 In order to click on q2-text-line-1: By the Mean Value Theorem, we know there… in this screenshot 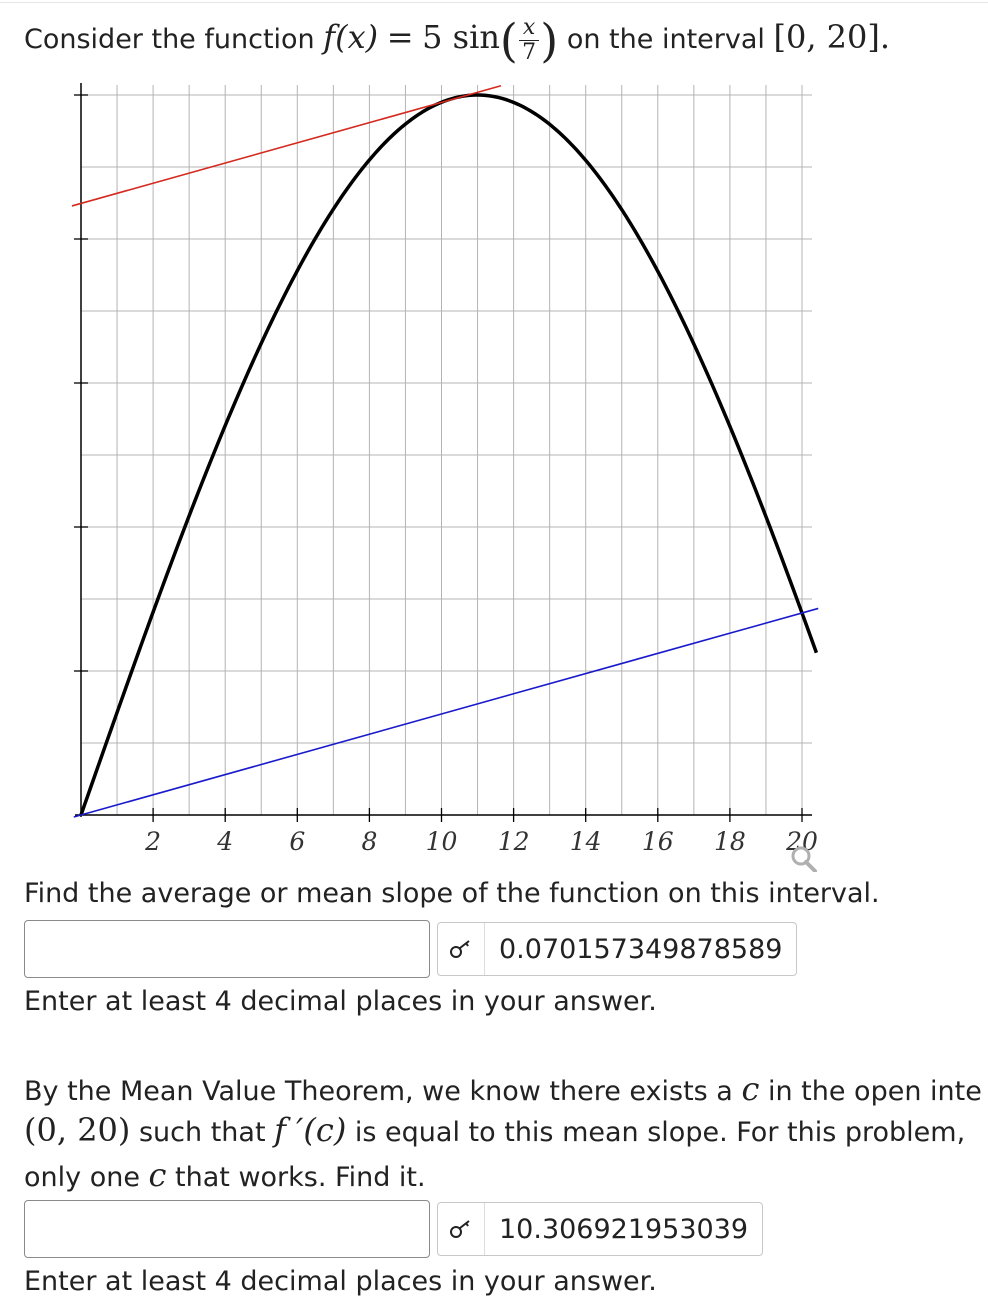, I will do `click(503, 1089)`.